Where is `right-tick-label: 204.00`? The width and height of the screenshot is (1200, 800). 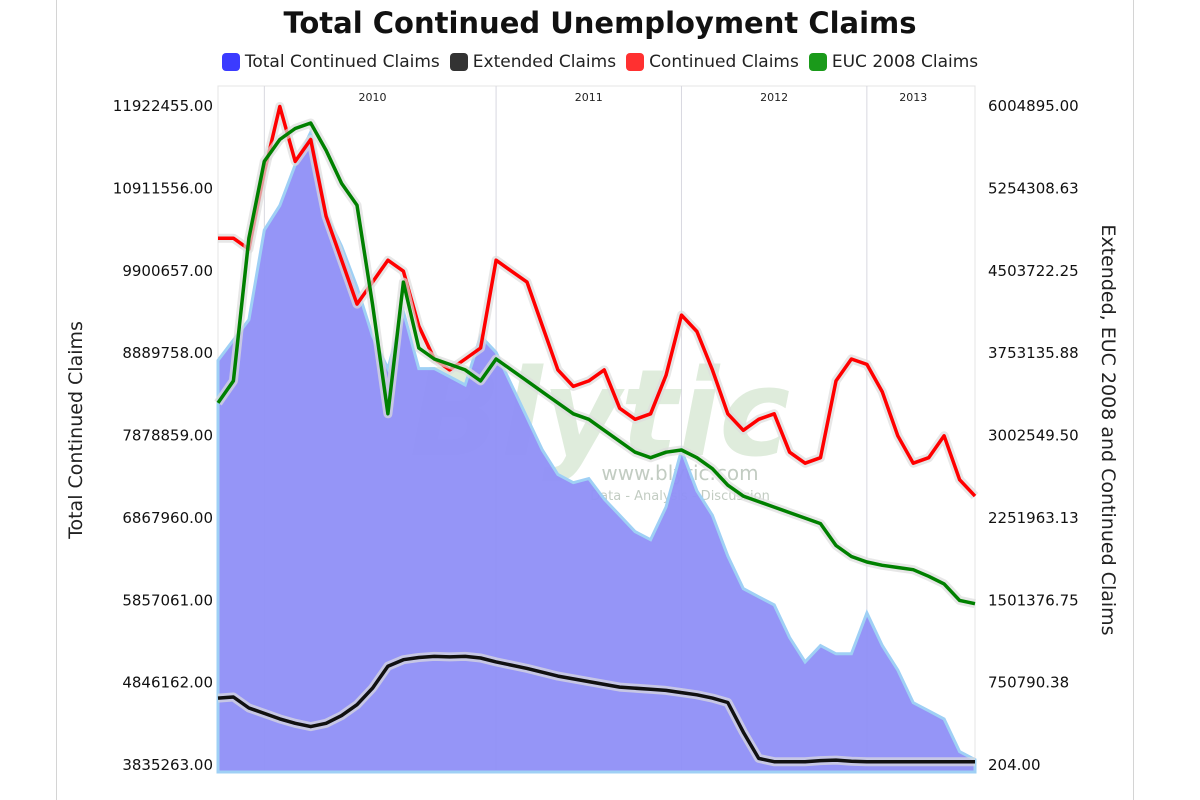
right-tick-label: 204.00 is located at coordinates (1014, 765).